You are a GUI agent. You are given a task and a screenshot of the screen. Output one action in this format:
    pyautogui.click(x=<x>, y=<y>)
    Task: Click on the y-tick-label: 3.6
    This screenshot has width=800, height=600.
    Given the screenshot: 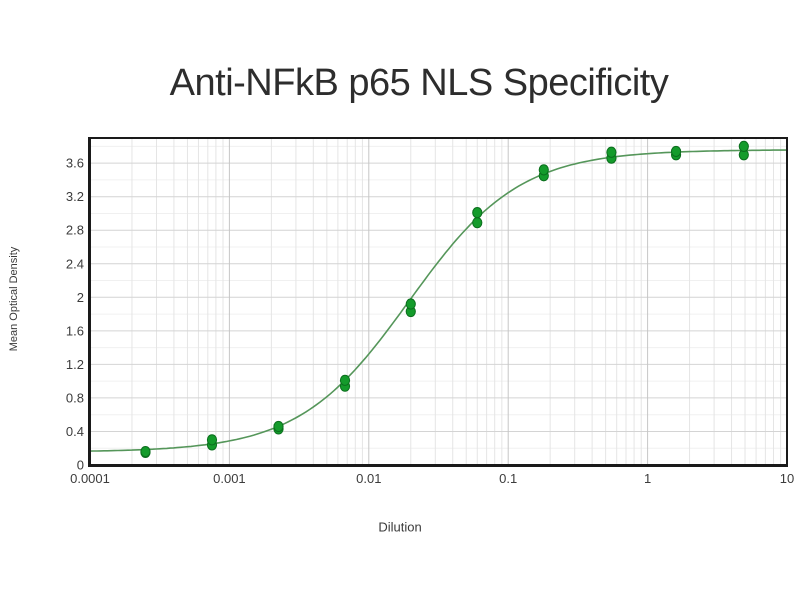 What is the action you would take?
    pyautogui.click(x=75, y=163)
    